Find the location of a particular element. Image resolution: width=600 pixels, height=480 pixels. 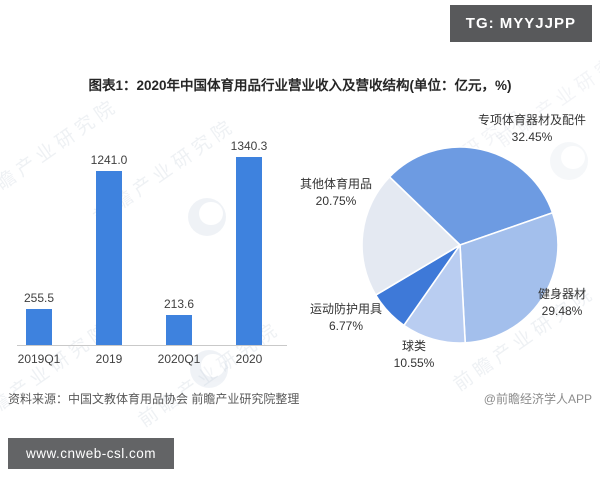

bar-2020 is located at coordinates (249, 251).